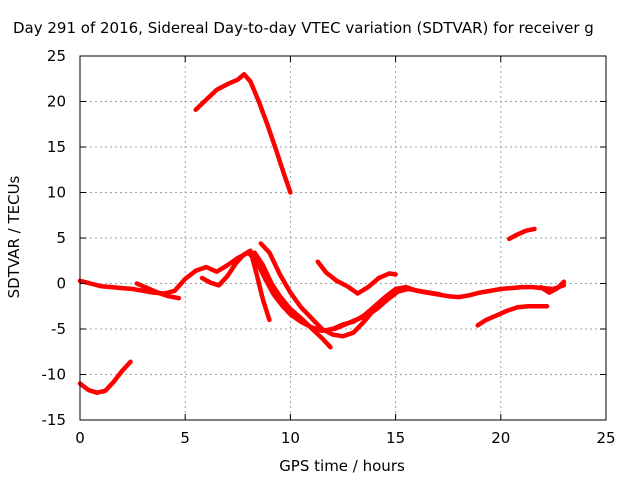 This screenshot has height=480, width=640. Describe the element at coordinates (56, 193) in the screenshot. I see `y-tick-label: 10` at that location.